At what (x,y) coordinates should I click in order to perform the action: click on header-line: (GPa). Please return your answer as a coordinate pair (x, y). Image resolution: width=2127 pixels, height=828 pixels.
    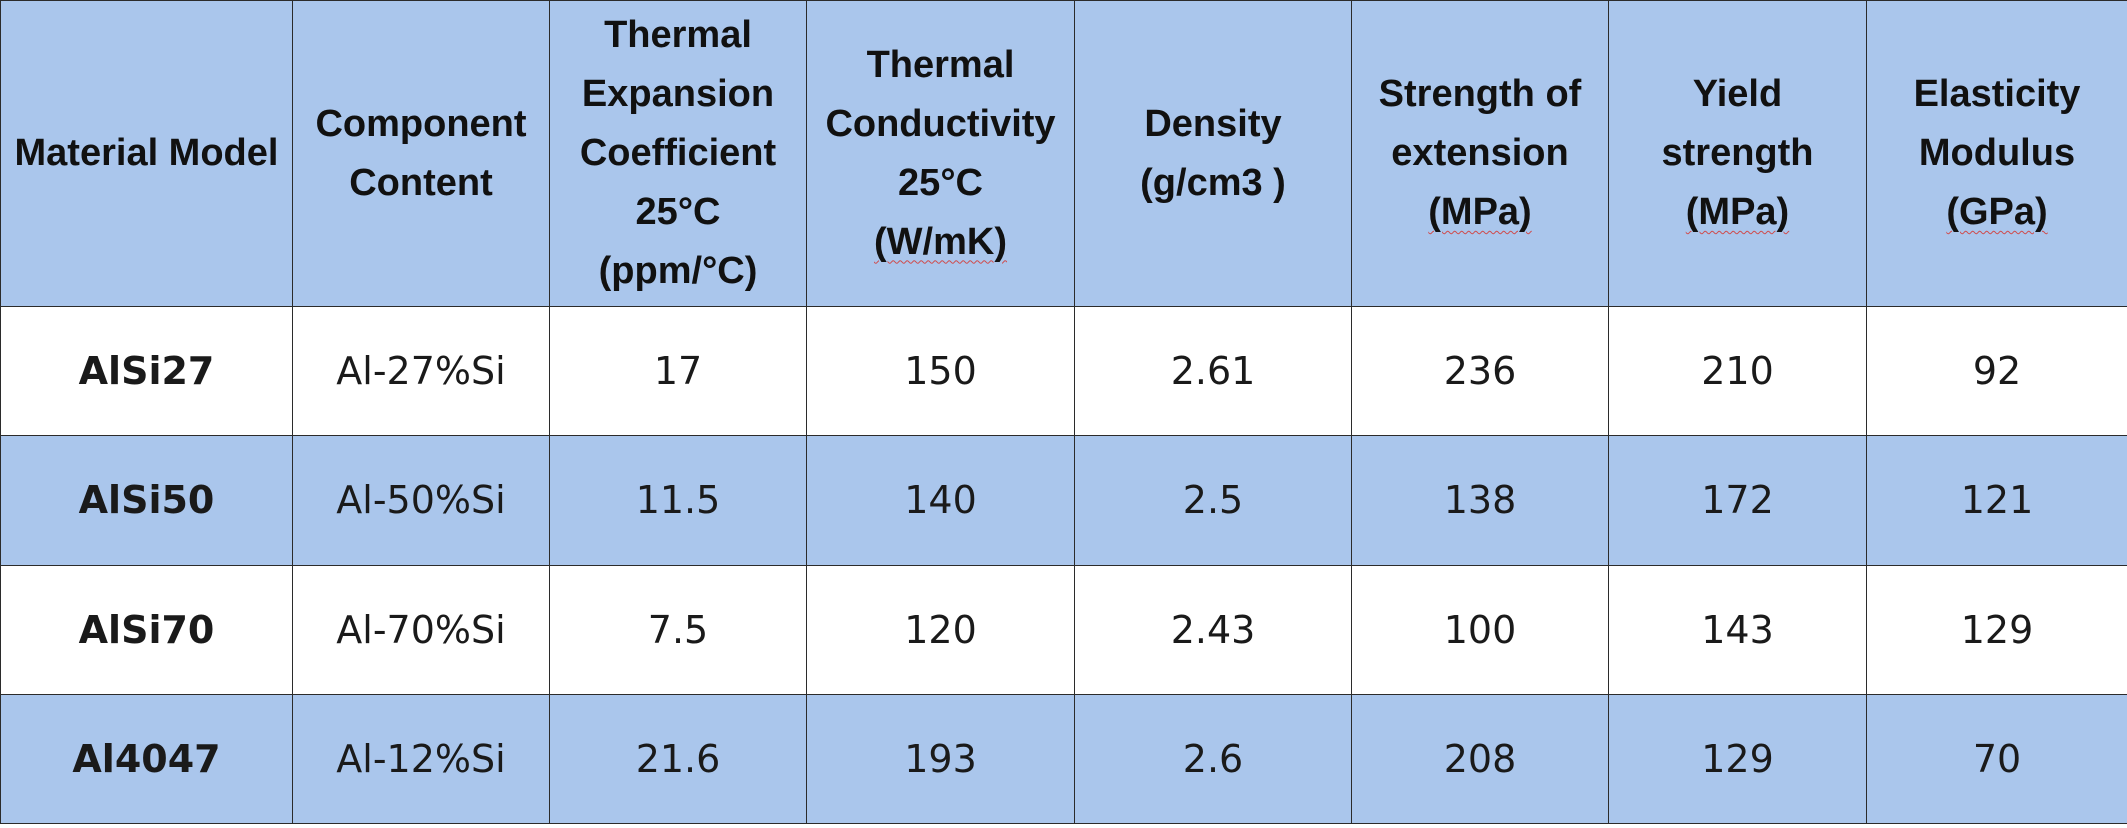
    Looking at the image, I should click on (1997, 212).